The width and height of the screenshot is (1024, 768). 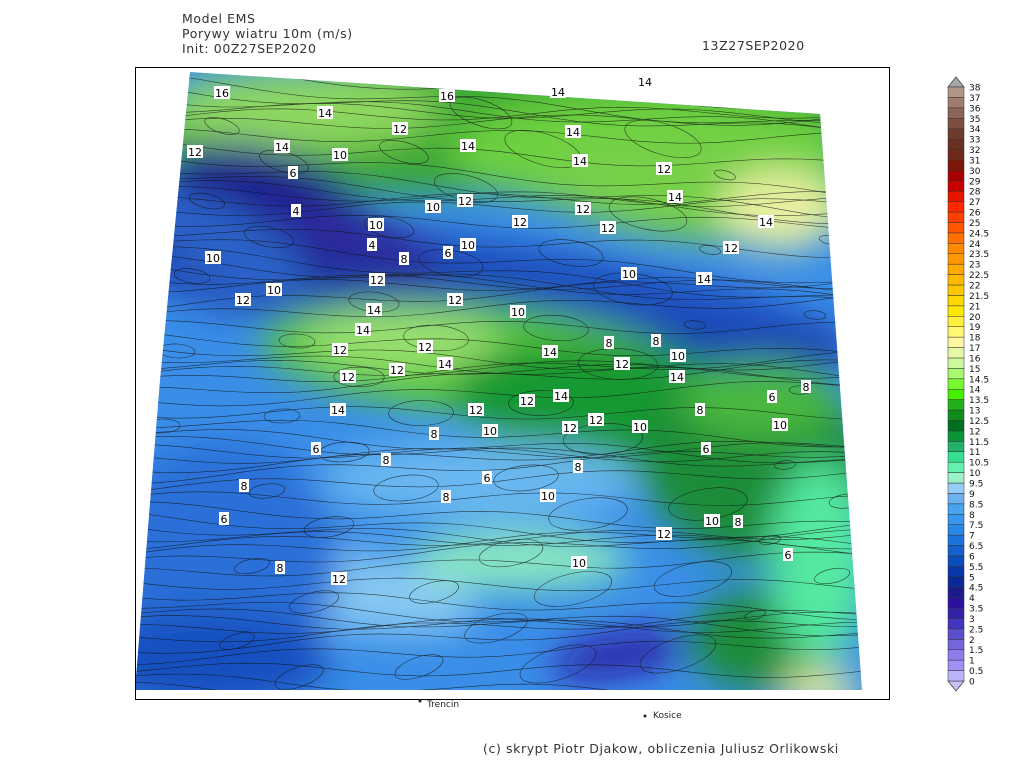 I want to click on colorbar-label: 0, so click(x=972, y=683).